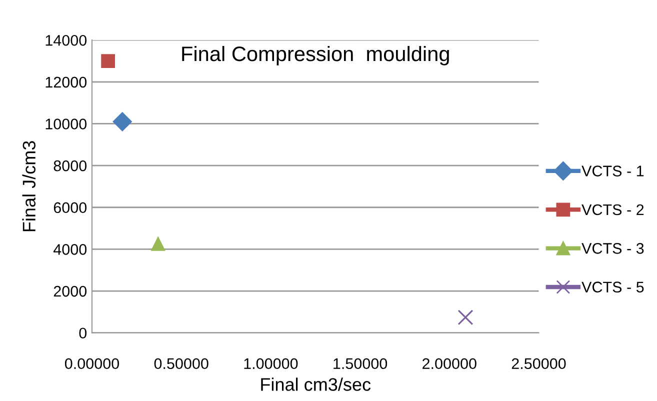 This screenshot has width=657, height=401. I want to click on y-tick-label: 10000, so click(66, 124).